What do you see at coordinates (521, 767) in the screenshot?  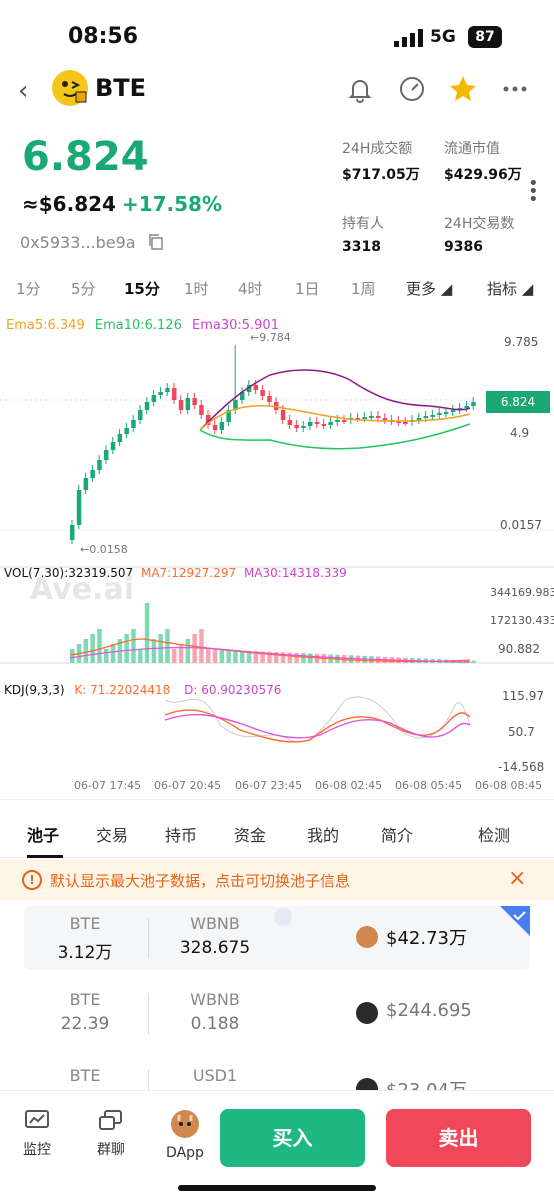 I see `kdj-axis-bottom: -14.568` at bounding box center [521, 767].